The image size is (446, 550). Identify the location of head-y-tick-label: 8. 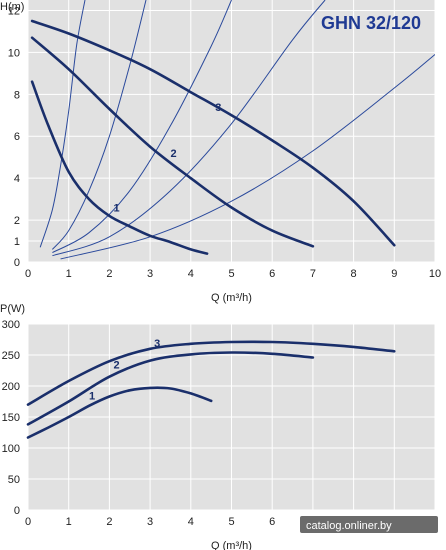
(17, 95).